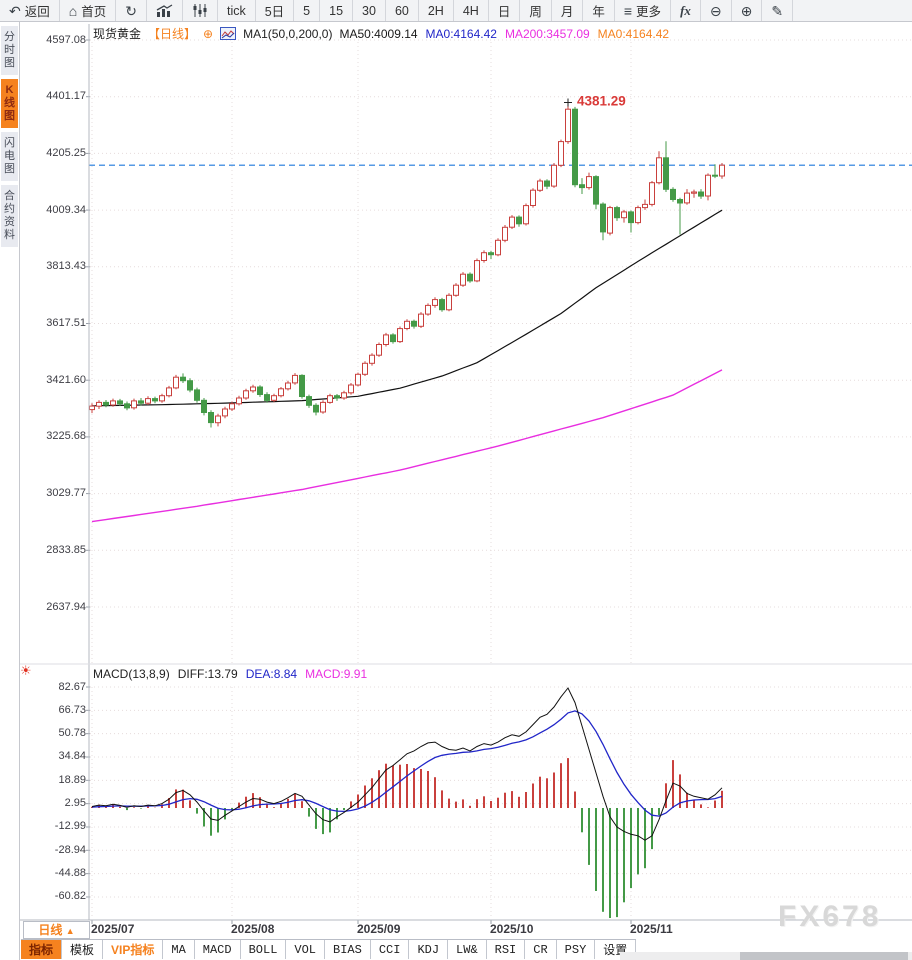  Describe the element at coordinates (651, 929) in the screenshot. I see `date-axis-label: 2025/11` at that location.